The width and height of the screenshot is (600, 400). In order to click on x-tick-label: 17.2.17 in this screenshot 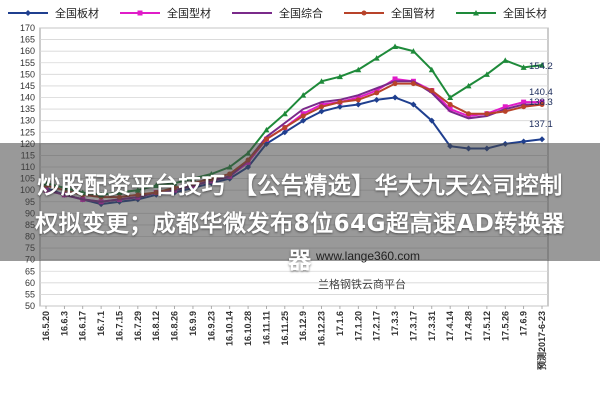, I will do `click(377, 326)`.